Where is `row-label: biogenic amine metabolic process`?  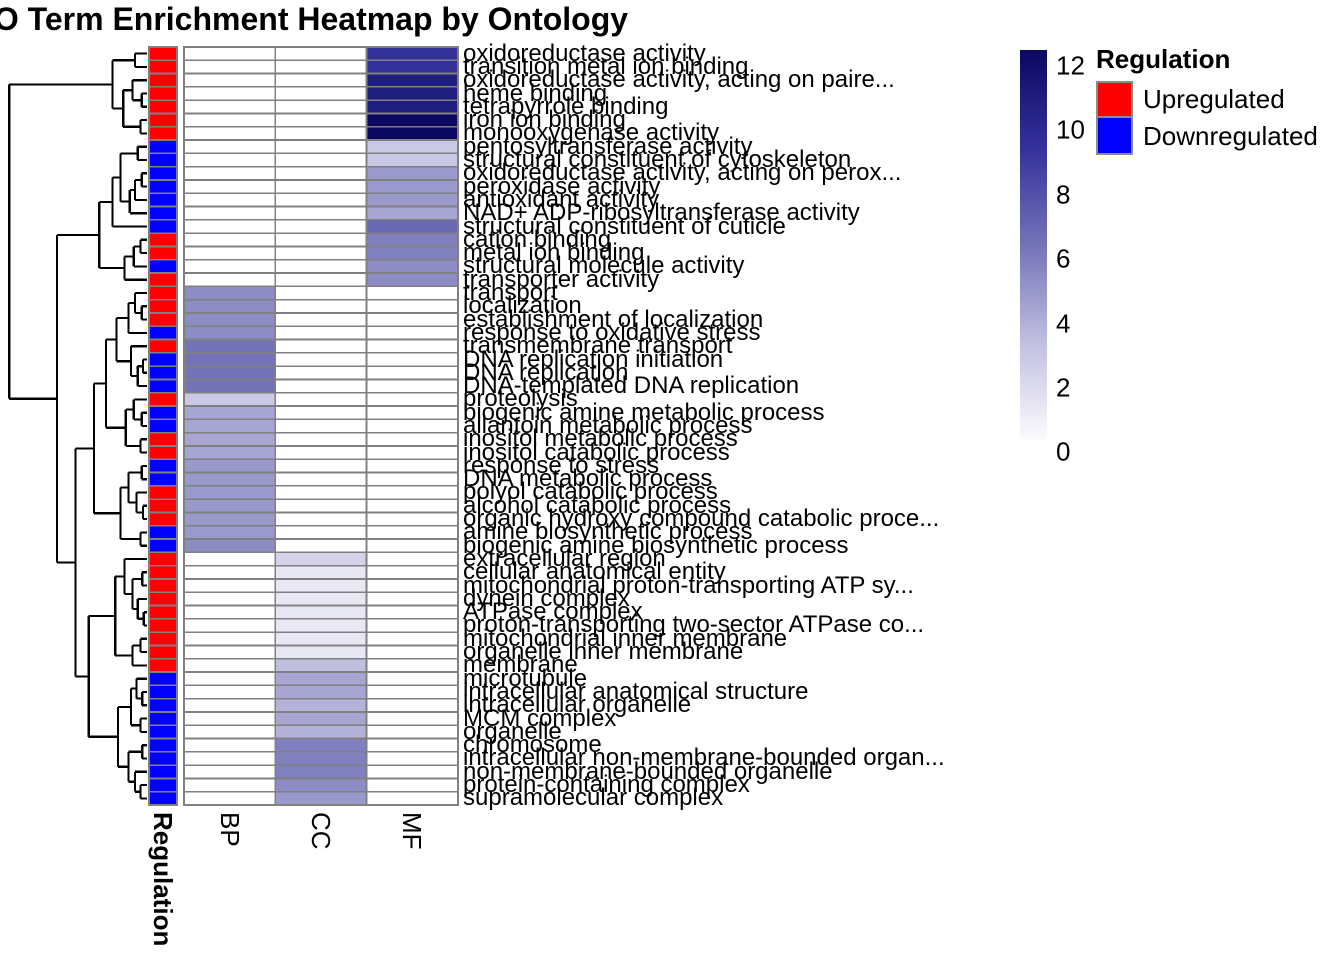 row-label: biogenic amine metabolic process is located at coordinates (644, 412).